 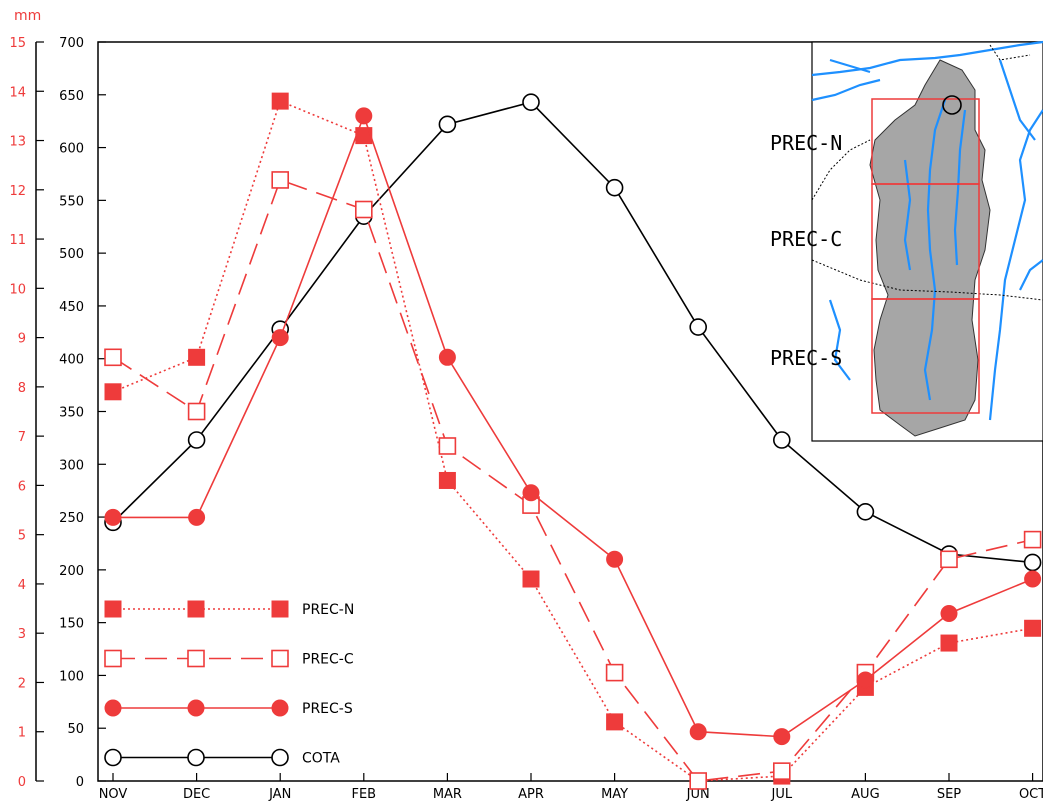 I want to click on x-tick-label: MAR, so click(x=447, y=794).